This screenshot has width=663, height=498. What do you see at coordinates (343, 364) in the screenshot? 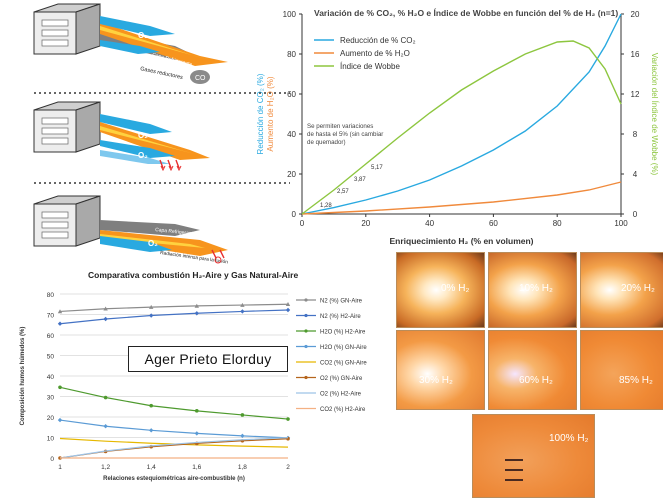
I see `legend-label: CO2 (%) GN-Aire` at bounding box center [343, 364].